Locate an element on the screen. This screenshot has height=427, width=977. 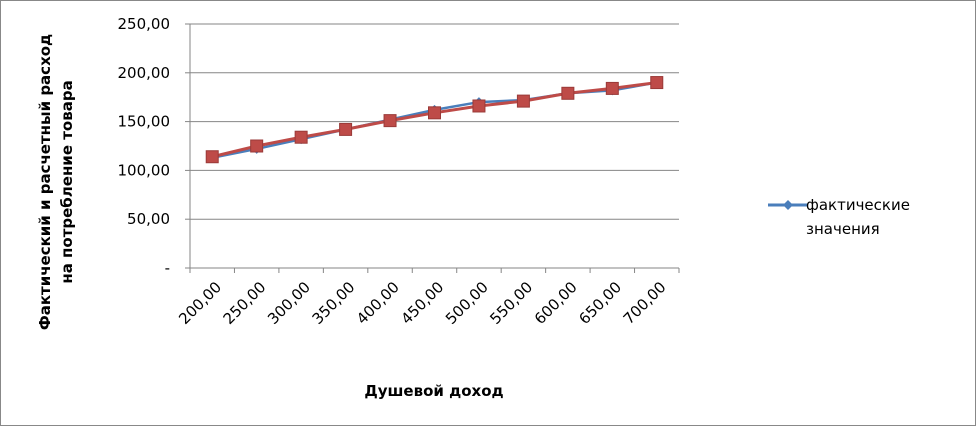
y-tick-label: 150,00 is located at coordinates (144, 122).